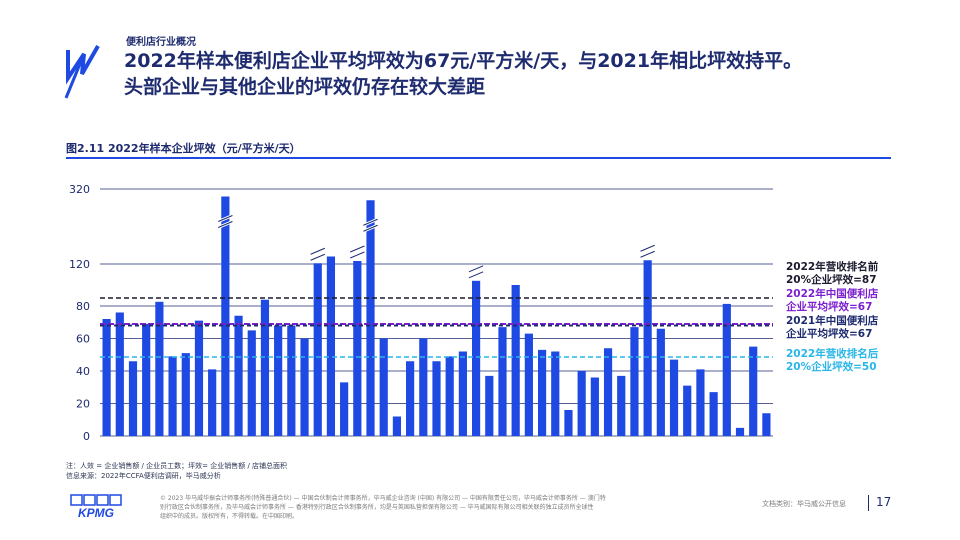 This screenshot has height=540, width=960. What do you see at coordinates (83, 371) in the screenshot?
I see `y-tick-label: 40` at bounding box center [83, 371].